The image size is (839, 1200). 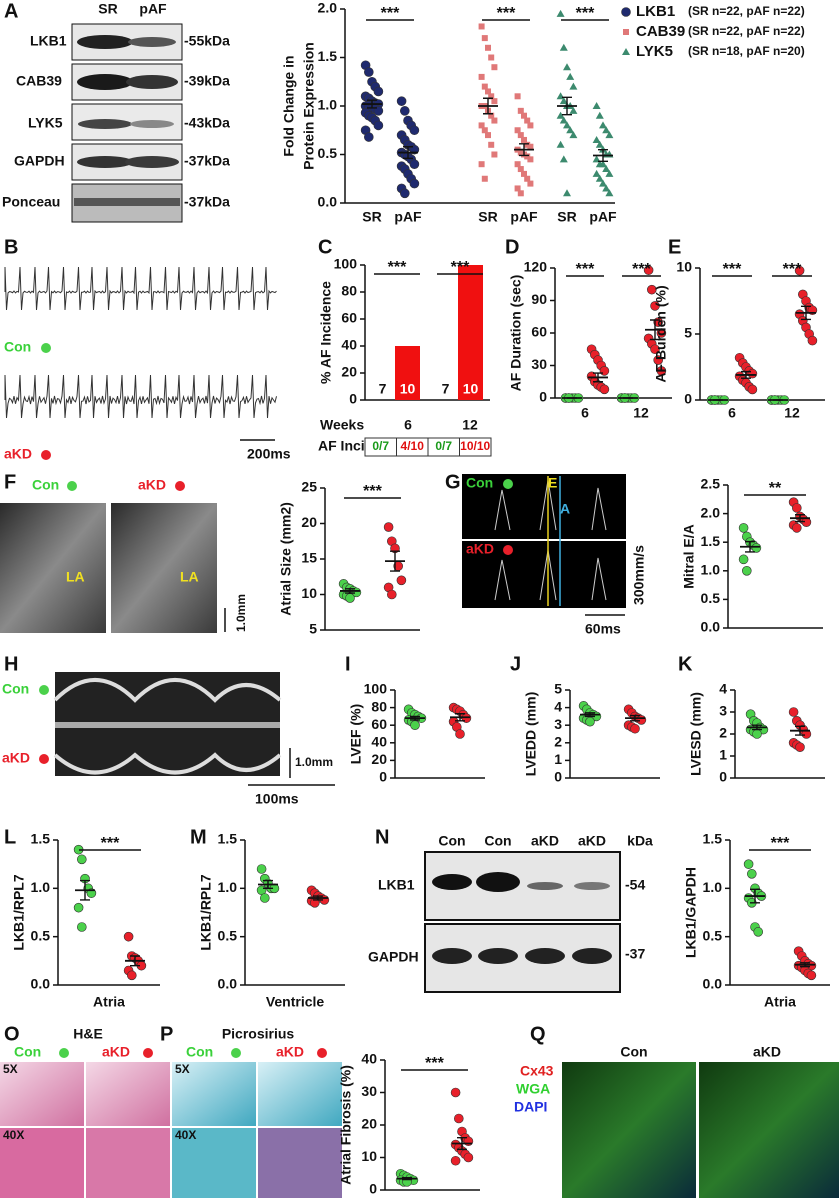 What do you see at coordinates (640, 841) in the screenshot?
I see `unit-label: kDa` at bounding box center [640, 841].